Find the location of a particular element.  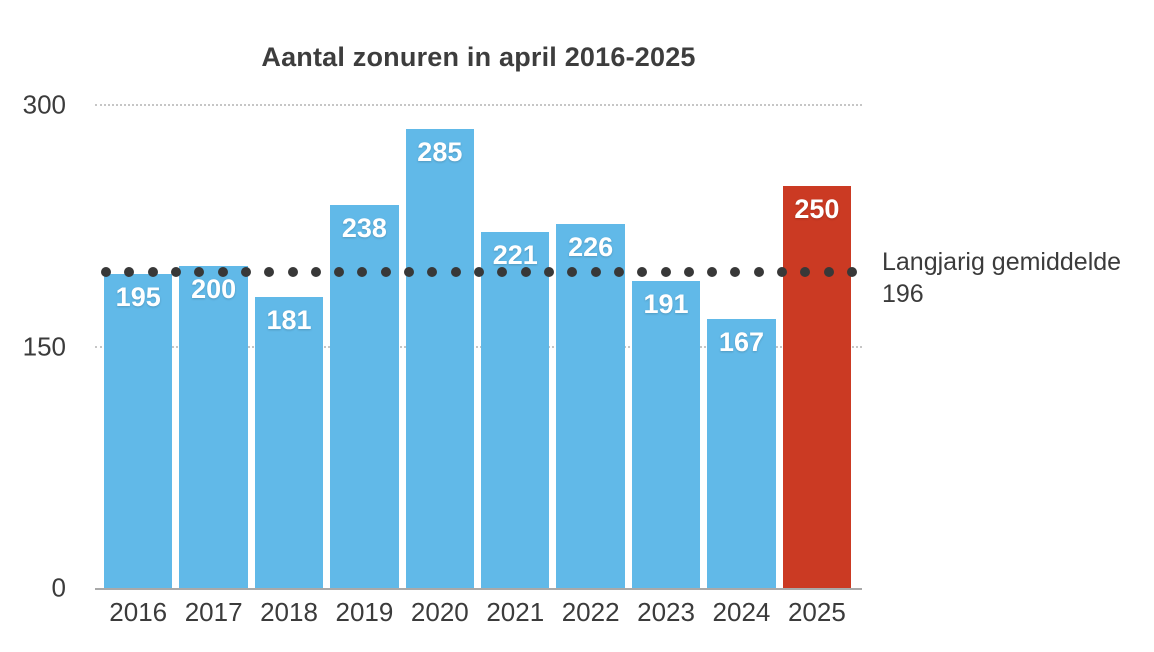

bar-2018: 181 is located at coordinates (289, 442).